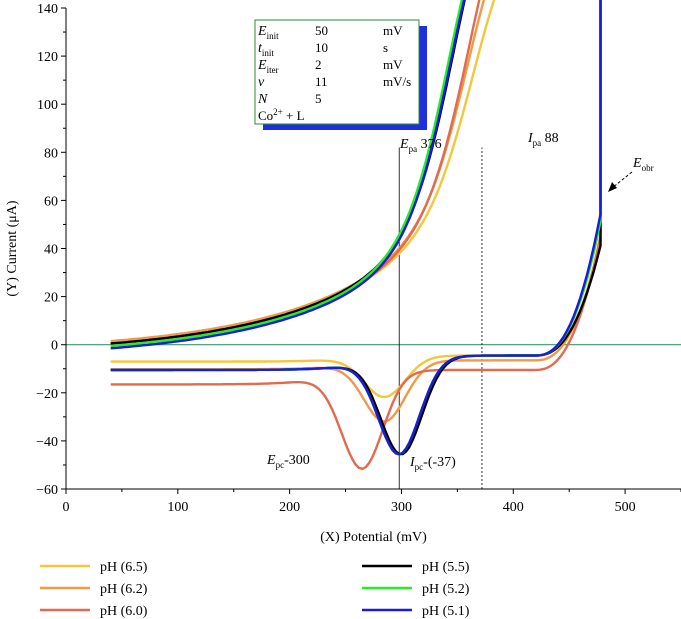 This screenshot has width=681, height=619. Describe the element at coordinates (47, 9) in the screenshot. I see `y-tick-label: 140` at that location.